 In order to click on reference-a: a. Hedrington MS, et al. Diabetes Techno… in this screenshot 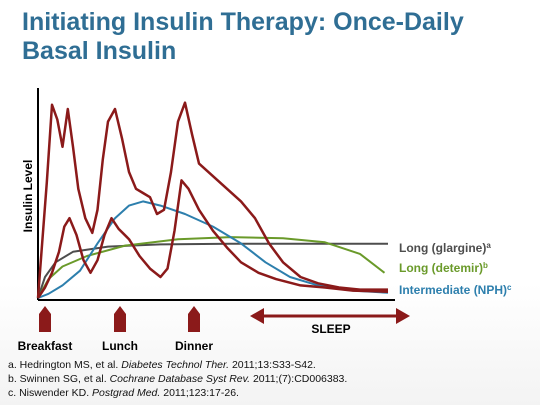, I will do `click(162, 365)`.